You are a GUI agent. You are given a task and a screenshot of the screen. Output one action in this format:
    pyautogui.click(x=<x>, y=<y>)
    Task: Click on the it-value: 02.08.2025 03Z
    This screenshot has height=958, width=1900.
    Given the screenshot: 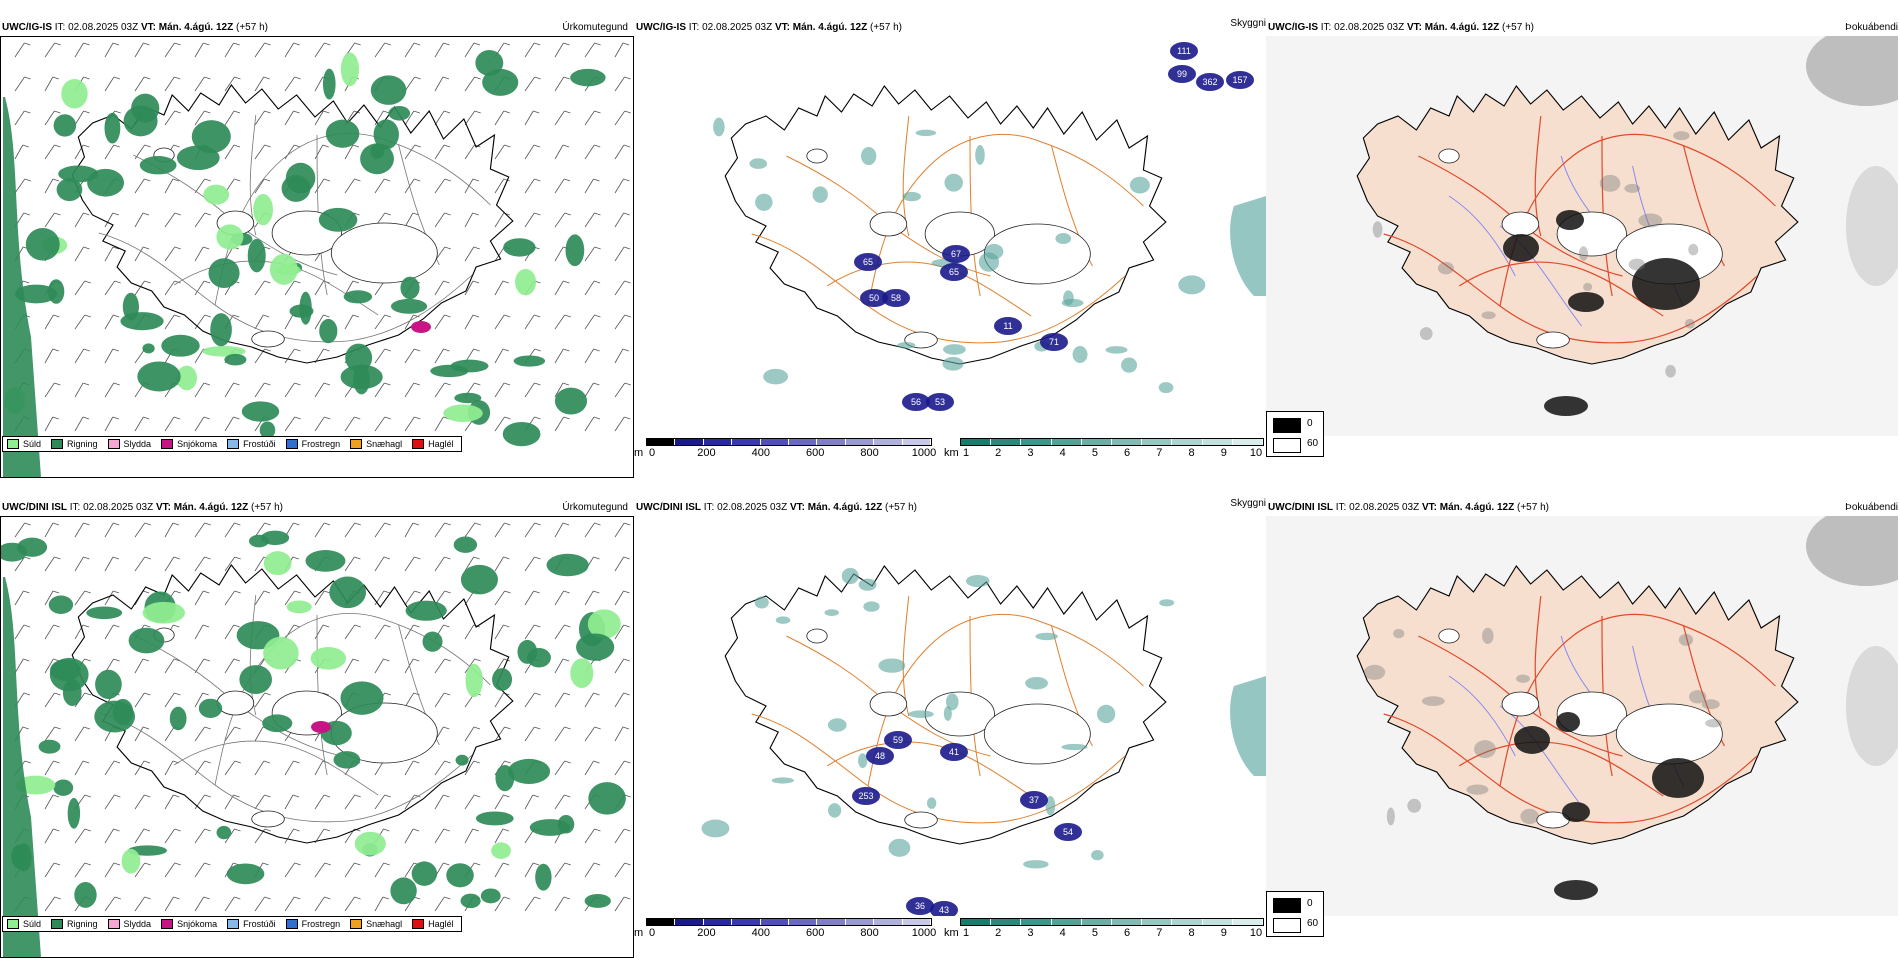 What is the action you would take?
    pyautogui.click(x=1384, y=507)
    